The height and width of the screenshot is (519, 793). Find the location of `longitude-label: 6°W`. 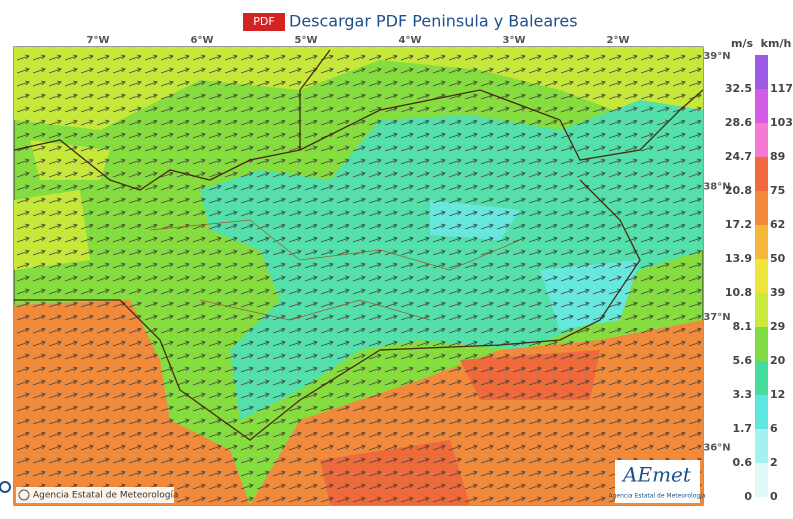

longitude-label: 6°W is located at coordinates (202, 40).